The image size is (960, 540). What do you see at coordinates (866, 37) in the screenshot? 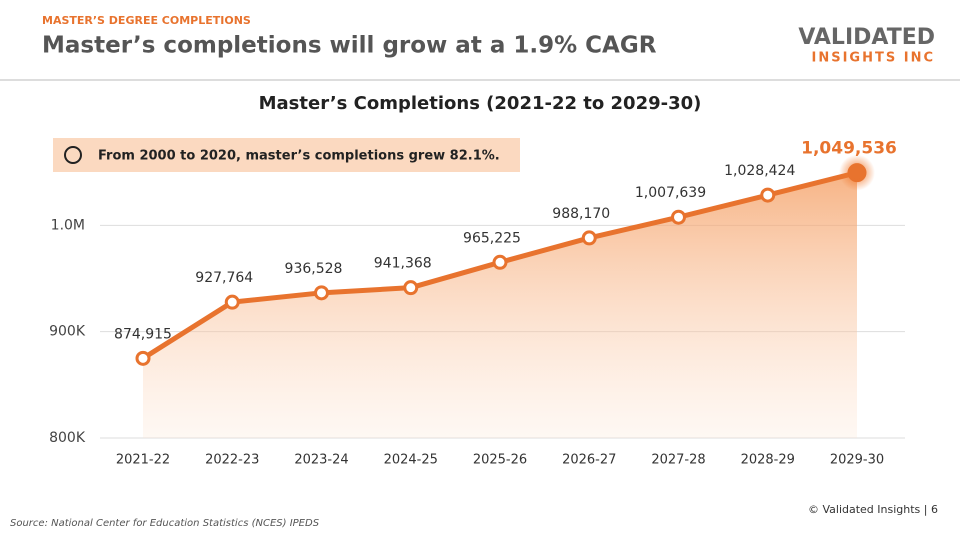
I see `logo-text: VALIDATED` at bounding box center [866, 37].